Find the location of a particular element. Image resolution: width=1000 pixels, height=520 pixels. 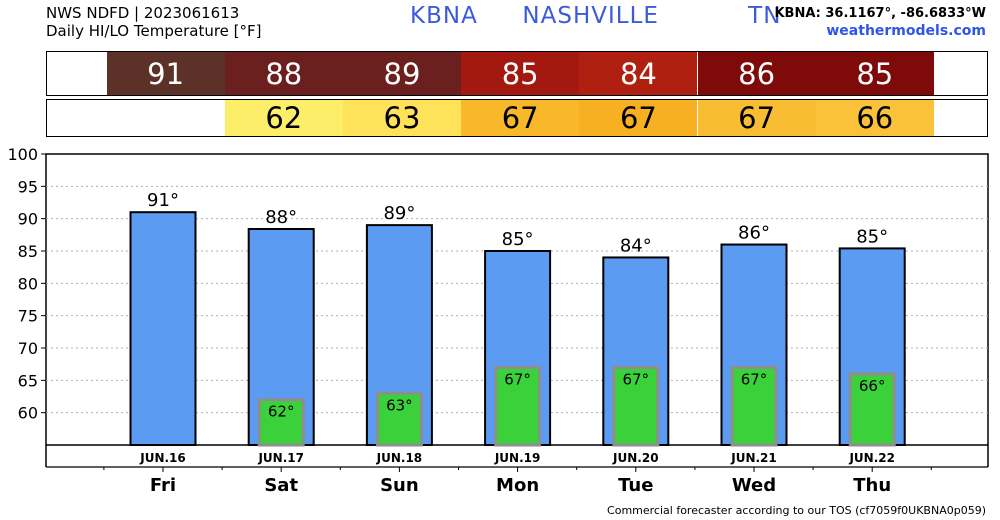

y-tick-label: 70 is located at coordinates (28, 348).